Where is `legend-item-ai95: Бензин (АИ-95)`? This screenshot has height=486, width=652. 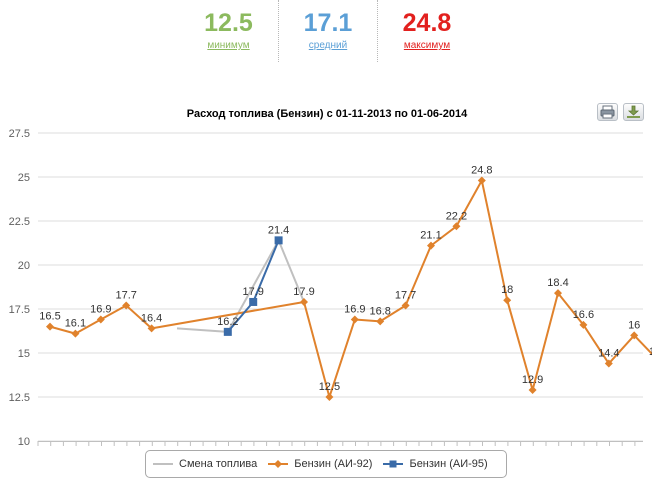
legend-item-ai95: Бензин (АИ-95) is located at coordinates (435, 464).